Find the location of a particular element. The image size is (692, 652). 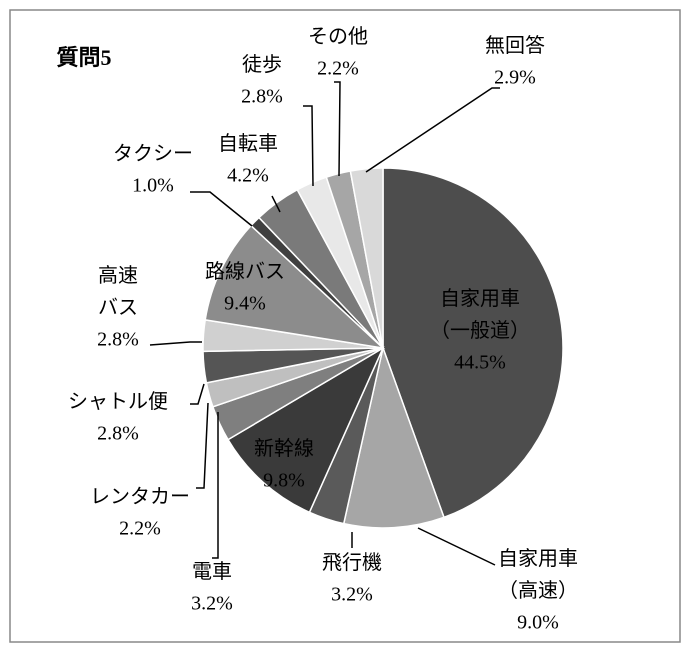

value-label: 44.5% is located at coordinates (480, 363).